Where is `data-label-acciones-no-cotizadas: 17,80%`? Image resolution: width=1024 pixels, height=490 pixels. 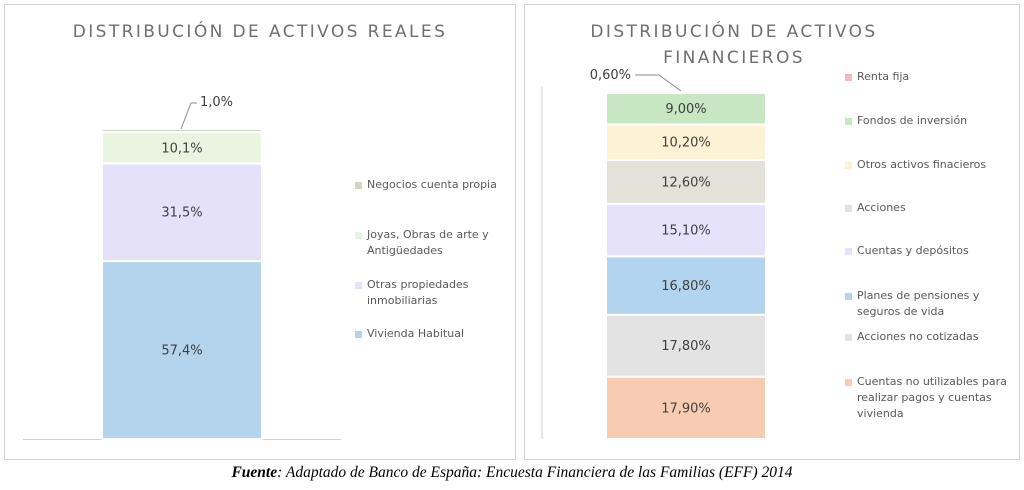
data-label-acciones-no-cotizadas: 17,80% is located at coordinates (686, 346).